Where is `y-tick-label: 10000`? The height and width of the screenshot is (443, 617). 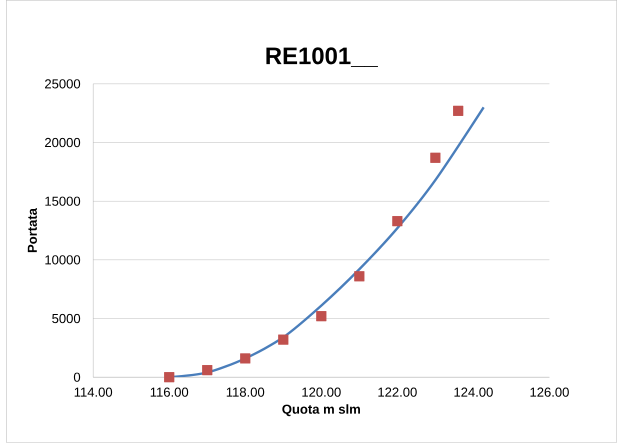
y-tick-label: 10000 is located at coordinates (62, 260).